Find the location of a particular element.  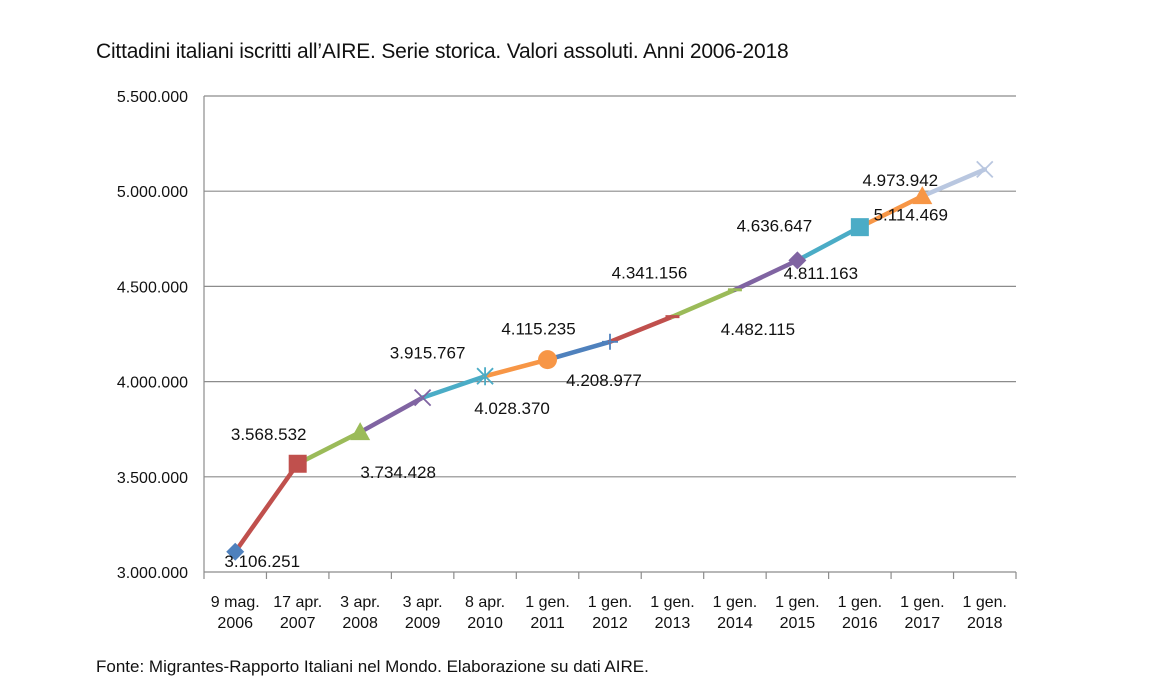

x-tick-label: 9 mag. 2006 is located at coordinates (235, 613).